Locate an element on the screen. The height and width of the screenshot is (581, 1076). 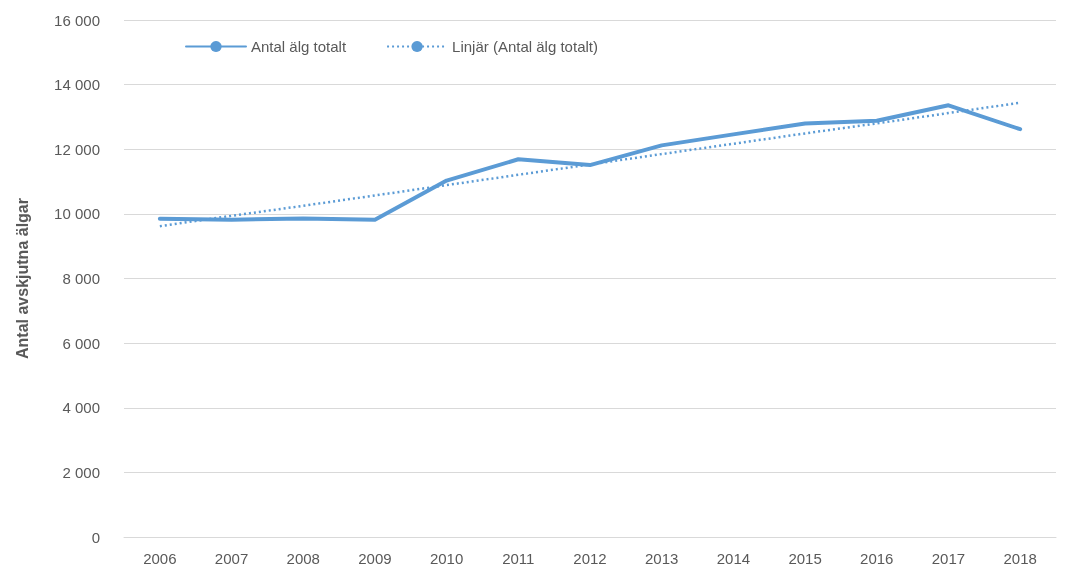
x-tick-label: 2010 is located at coordinates (446, 558).